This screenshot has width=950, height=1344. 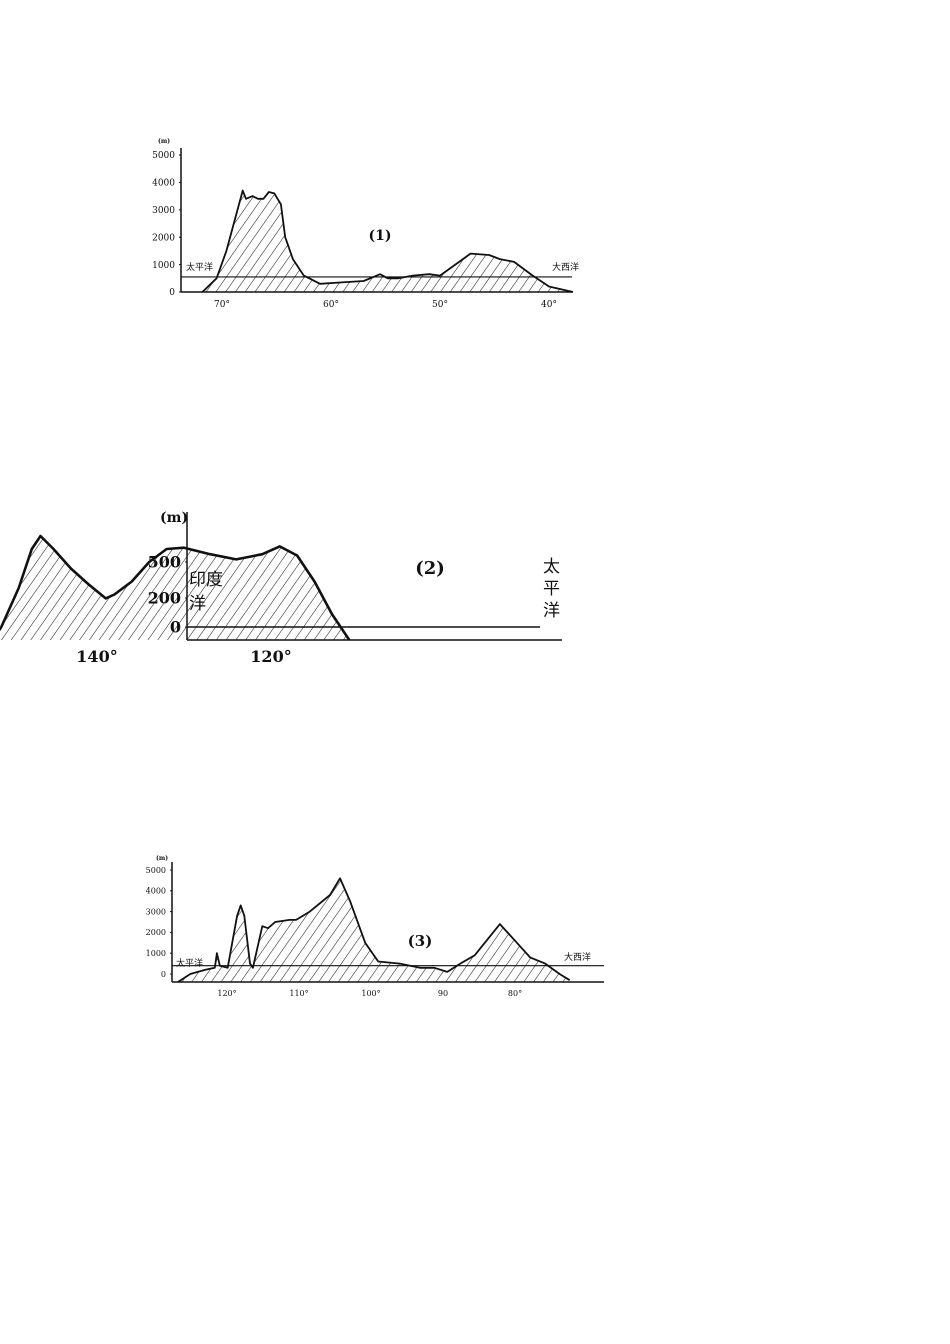 What do you see at coordinates (164, 562) in the screenshot?
I see `y-tick-label: 500` at bounding box center [164, 562].